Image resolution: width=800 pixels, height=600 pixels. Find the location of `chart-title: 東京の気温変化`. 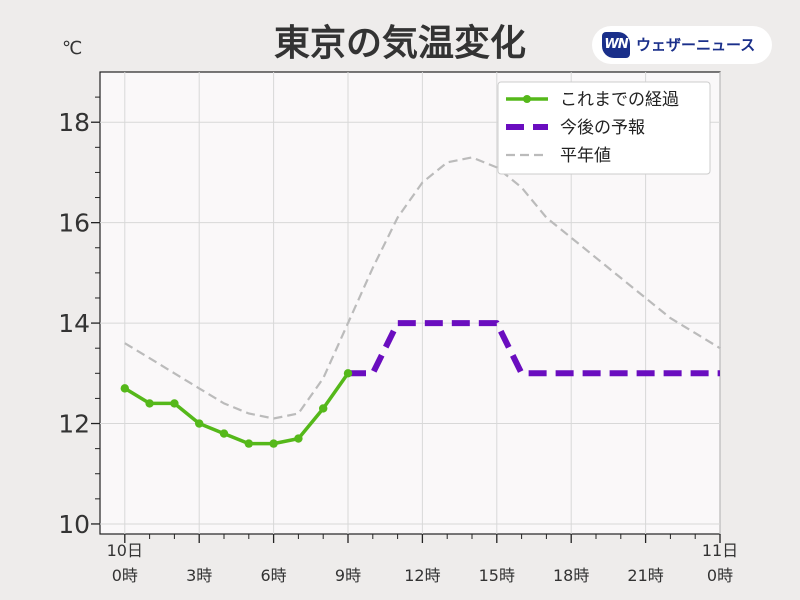

chart-title: 東京の気温変化 is located at coordinates (399, 43).